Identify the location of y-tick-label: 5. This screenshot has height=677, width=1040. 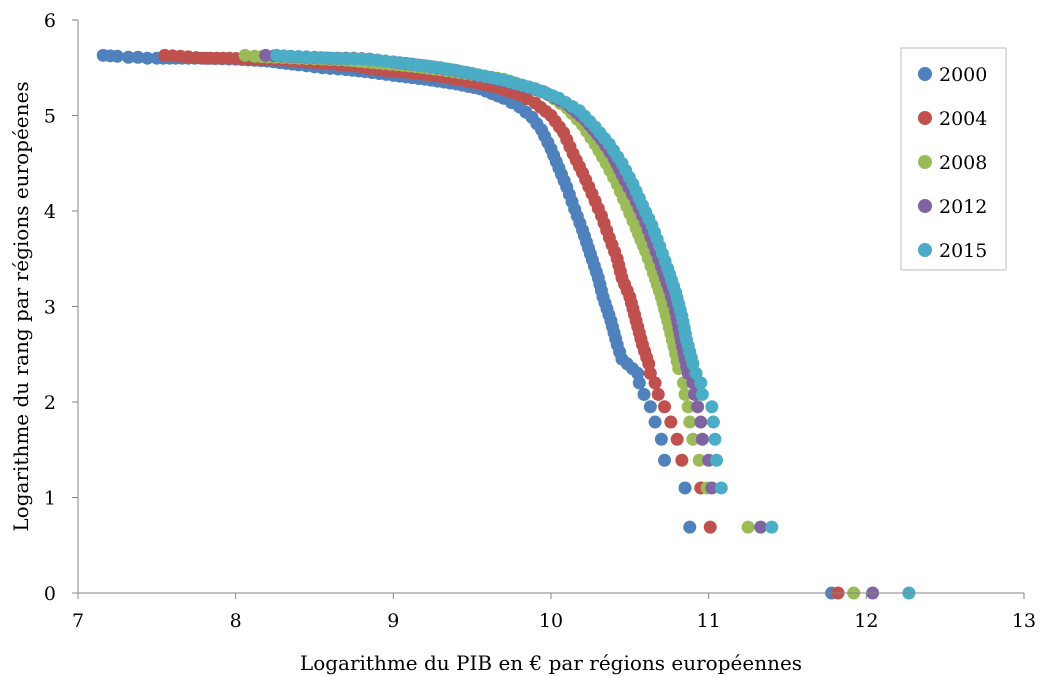
(50, 117).